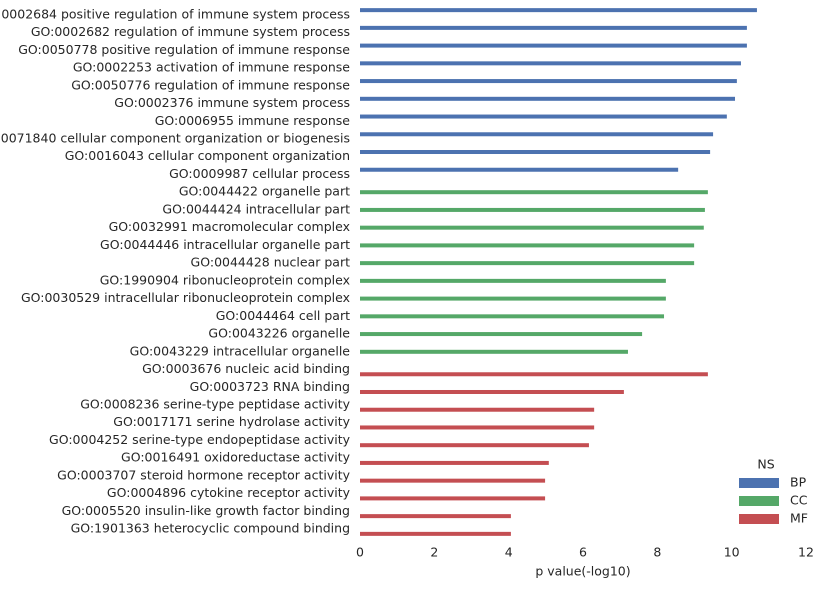  Describe the element at coordinates (657, 552) in the screenshot. I see `x-tick-label: 8` at that location.